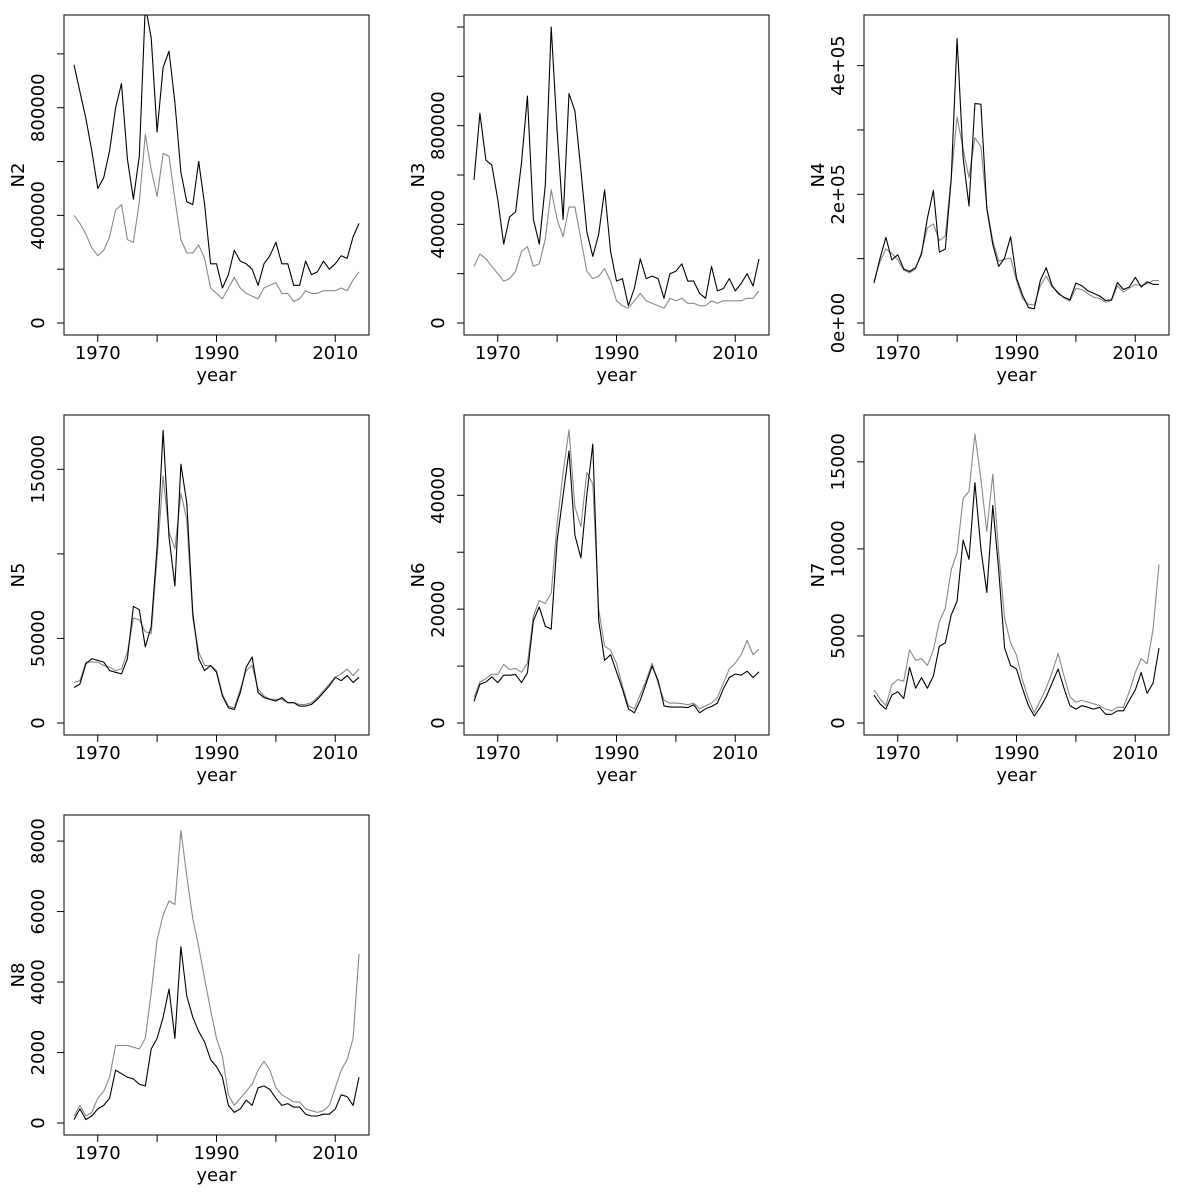 This screenshot has width=1200, height=1200. Describe the element at coordinates (838, 636) in the screenshot. I see `y-tick-label: 5000` at that location.